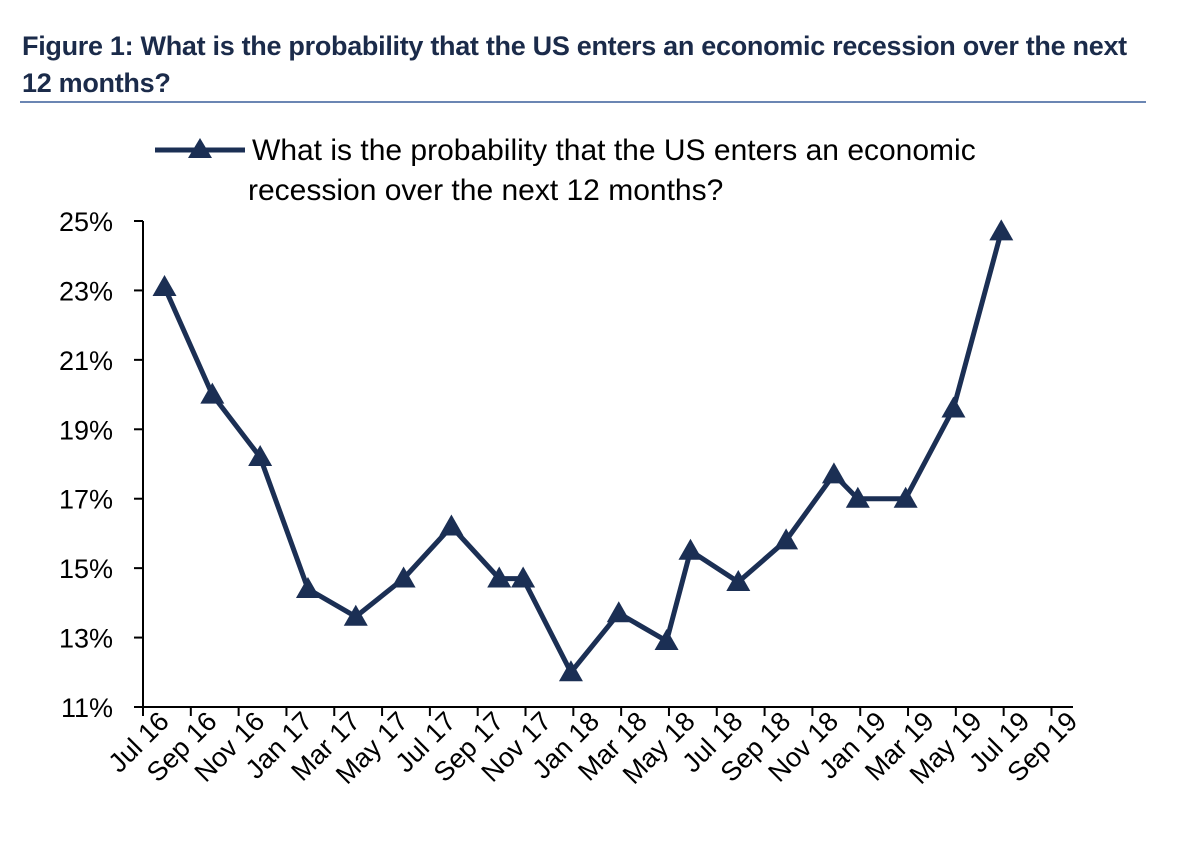 Image resolution: width=1196 pixels, height=852 pixels. Describe the element at coordinates (87, 708) in the screenshot. I see `y-tick-label: 11%` at that location.